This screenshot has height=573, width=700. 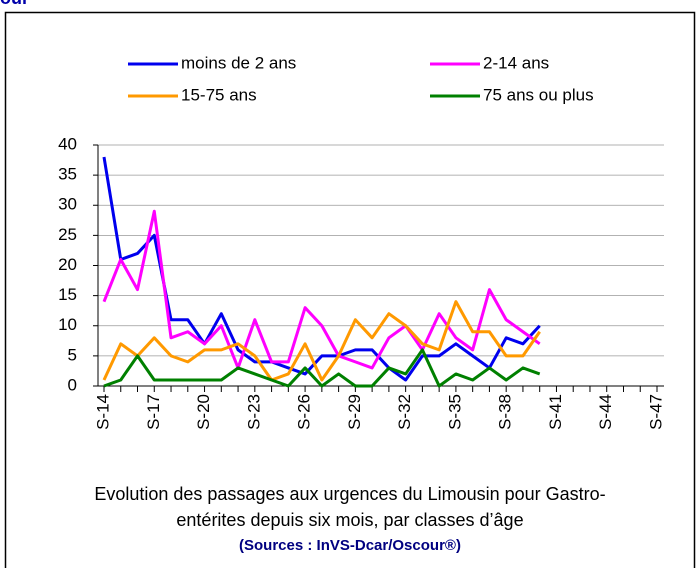 What do you see at coordinates (404, 412) in the screenshot?
I see `x-tick-label: S-32` at bounding box center [404, 412].